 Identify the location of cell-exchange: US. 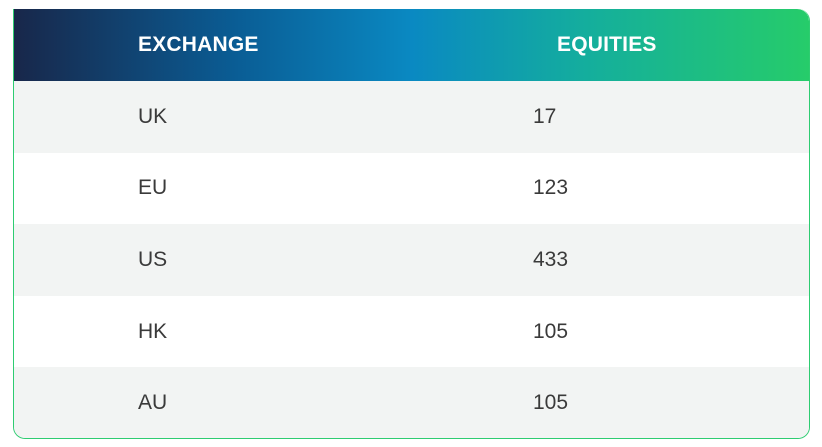
(153, 259).